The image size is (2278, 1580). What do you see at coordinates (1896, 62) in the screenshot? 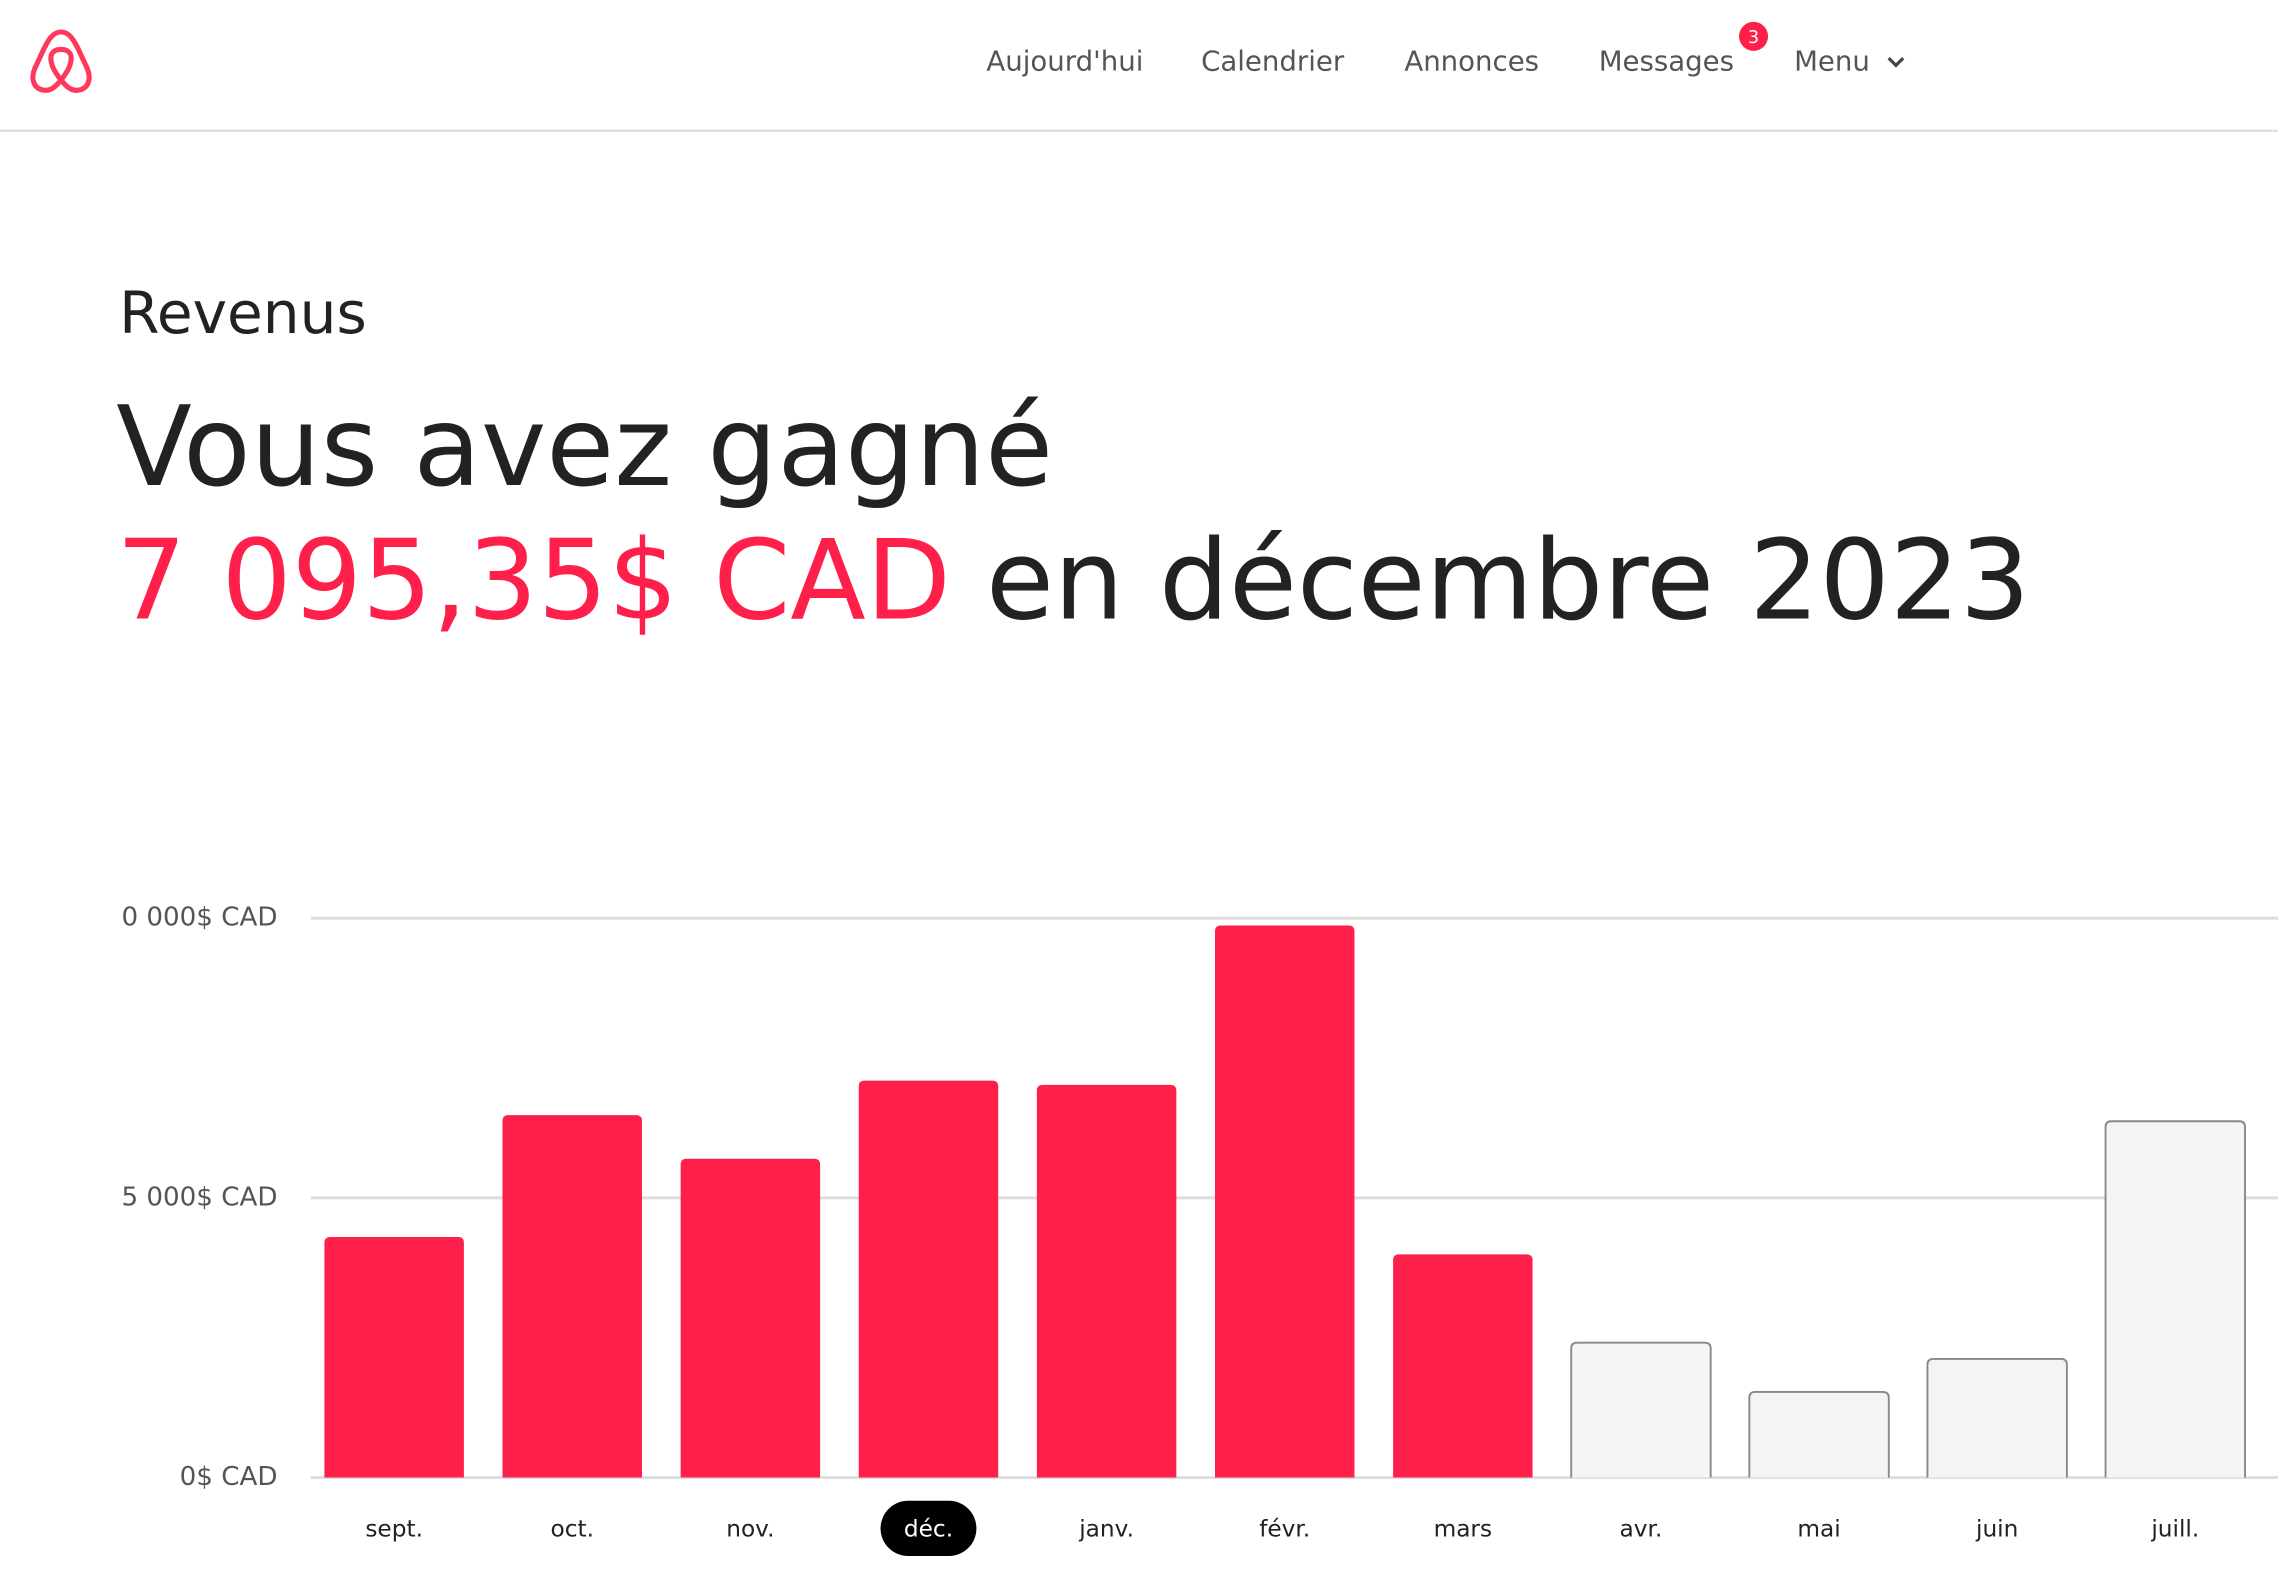
I see `menu-chevron` at bounding box center [1896, 62].